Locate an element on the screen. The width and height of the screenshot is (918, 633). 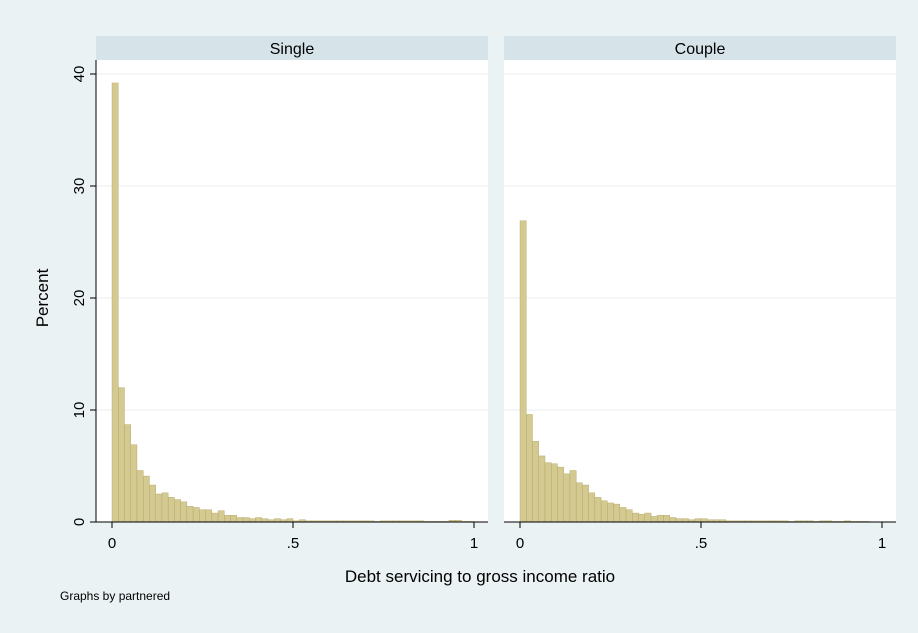
panel-title-single: Single is located at coordinates (292, 49).